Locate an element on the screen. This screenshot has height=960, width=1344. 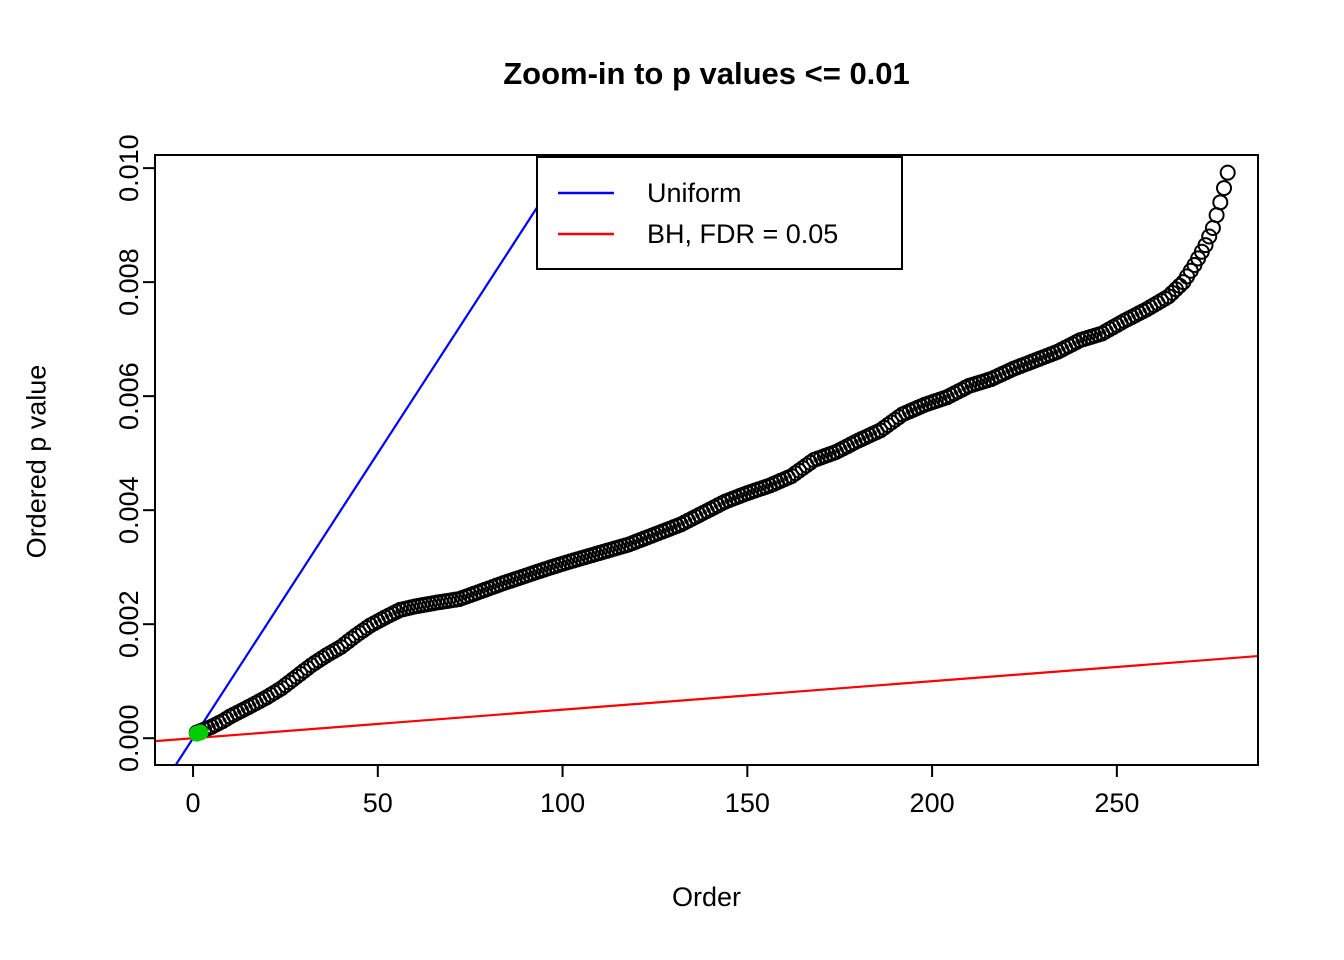
y-tick-label: 0.004 is located at coordinates (129, 510).